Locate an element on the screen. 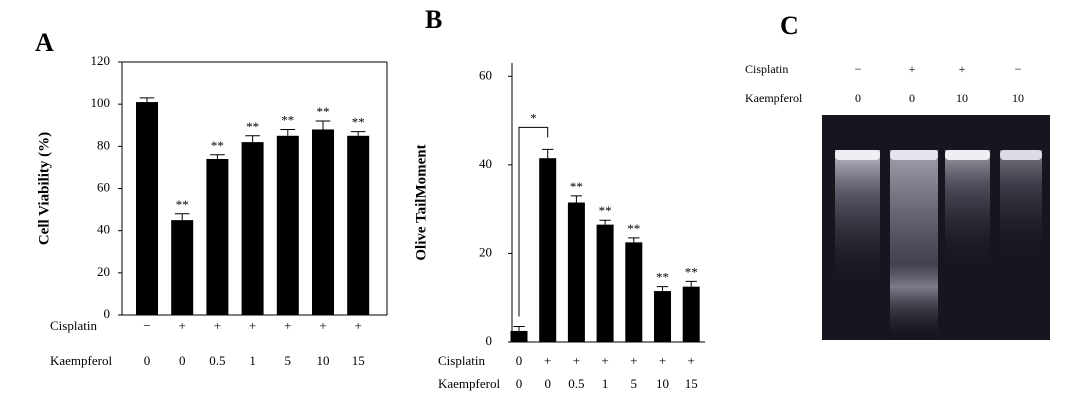  gel-image is located at coordinates (936, 227).